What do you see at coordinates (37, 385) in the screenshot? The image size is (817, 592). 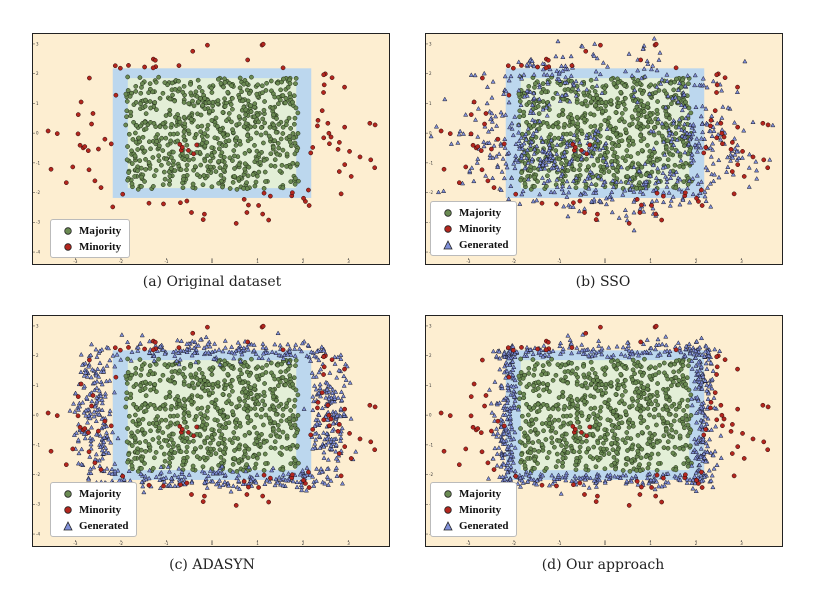 I see `y-tick-label: 1` at bounding box center [37, 385].